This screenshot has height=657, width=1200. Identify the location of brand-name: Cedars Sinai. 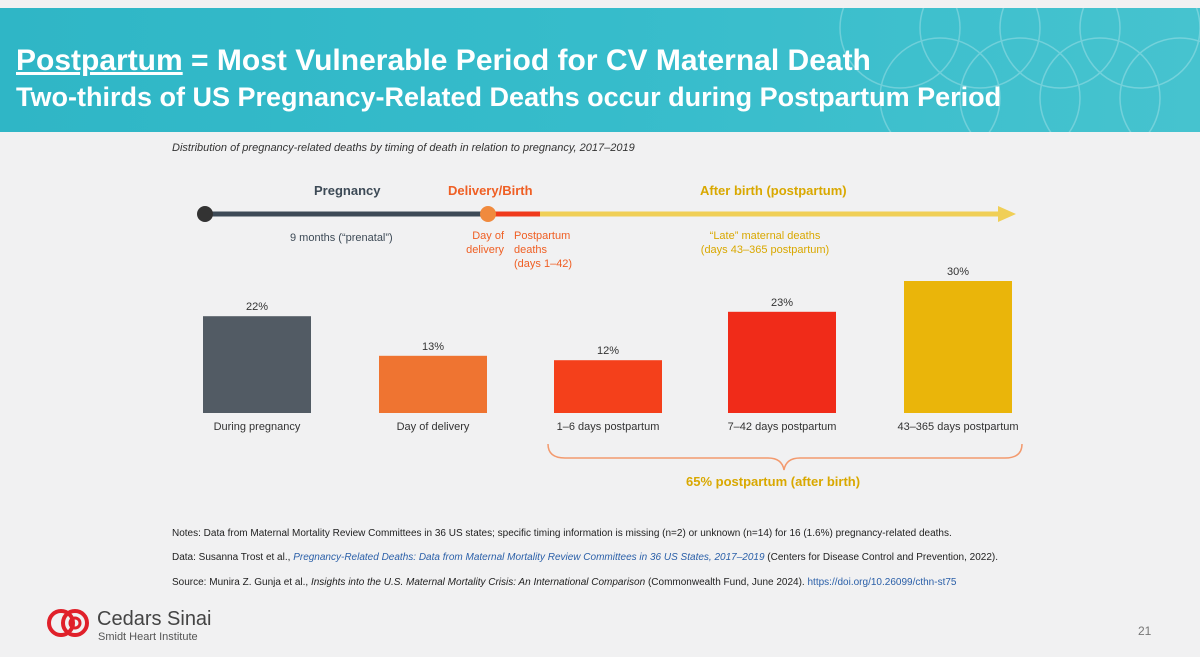
(154, 619).